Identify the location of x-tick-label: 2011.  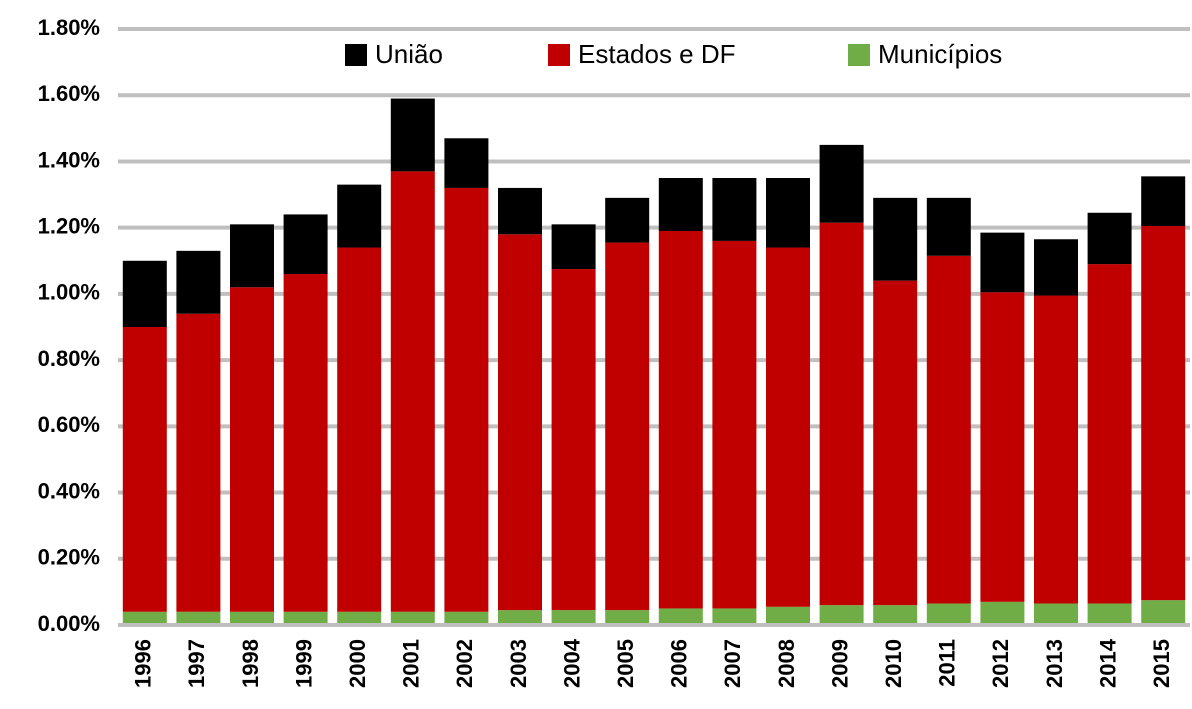
(947, 663).